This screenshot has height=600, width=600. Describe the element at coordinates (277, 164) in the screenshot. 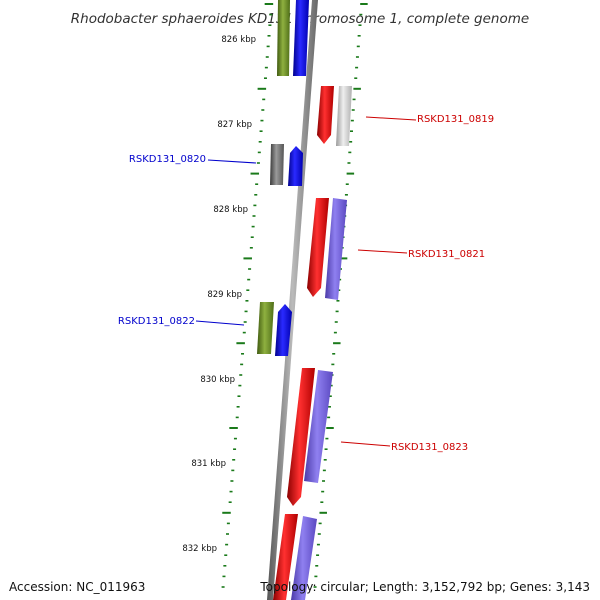

I see `gene-rskd131-0820-part` at that location.